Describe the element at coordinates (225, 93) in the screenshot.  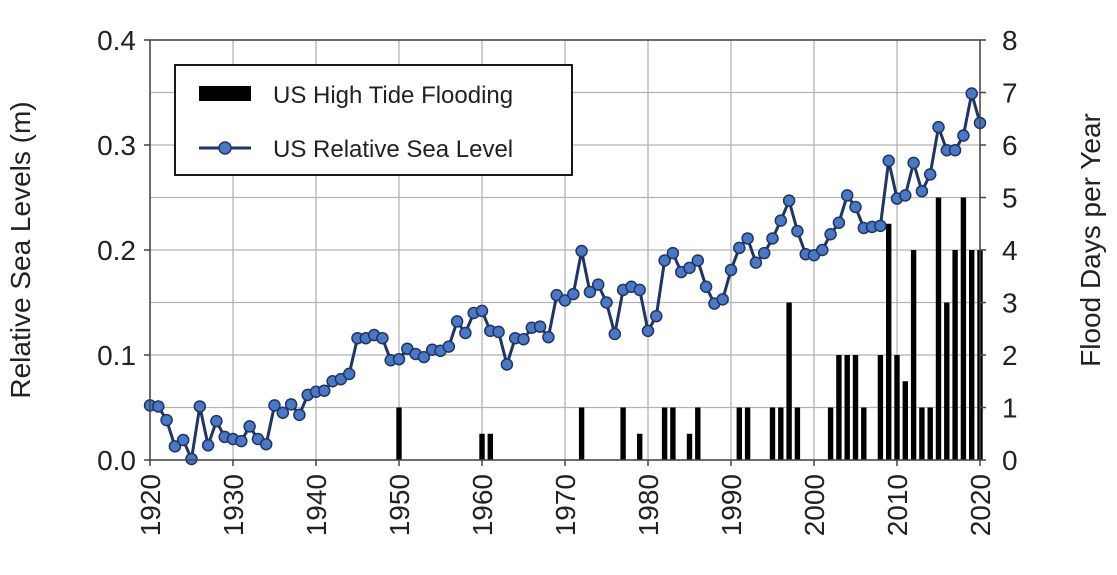
I see `legend-bar-swatch` at that location.